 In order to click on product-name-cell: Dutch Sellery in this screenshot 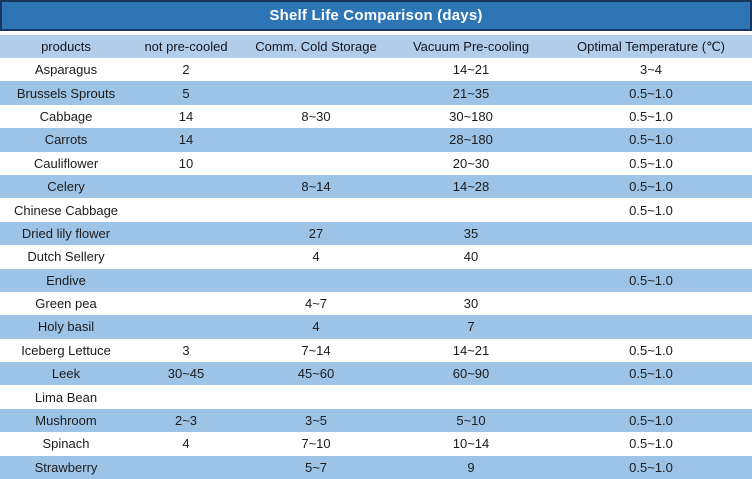, I will do `click(66, 257)`.